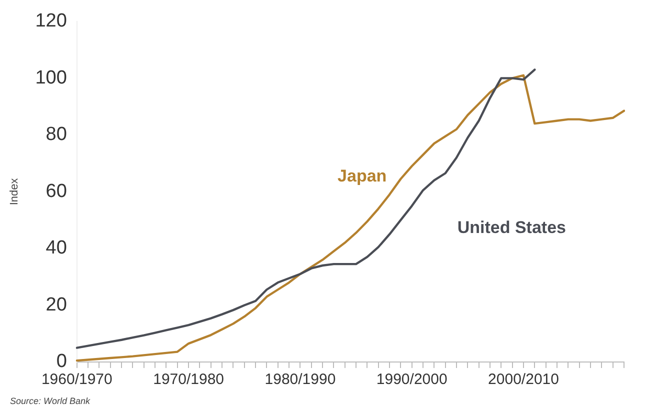 Image resolution: width=648 pixels, height=413 pixels. I want to click on text: United States, so click(511, 227).